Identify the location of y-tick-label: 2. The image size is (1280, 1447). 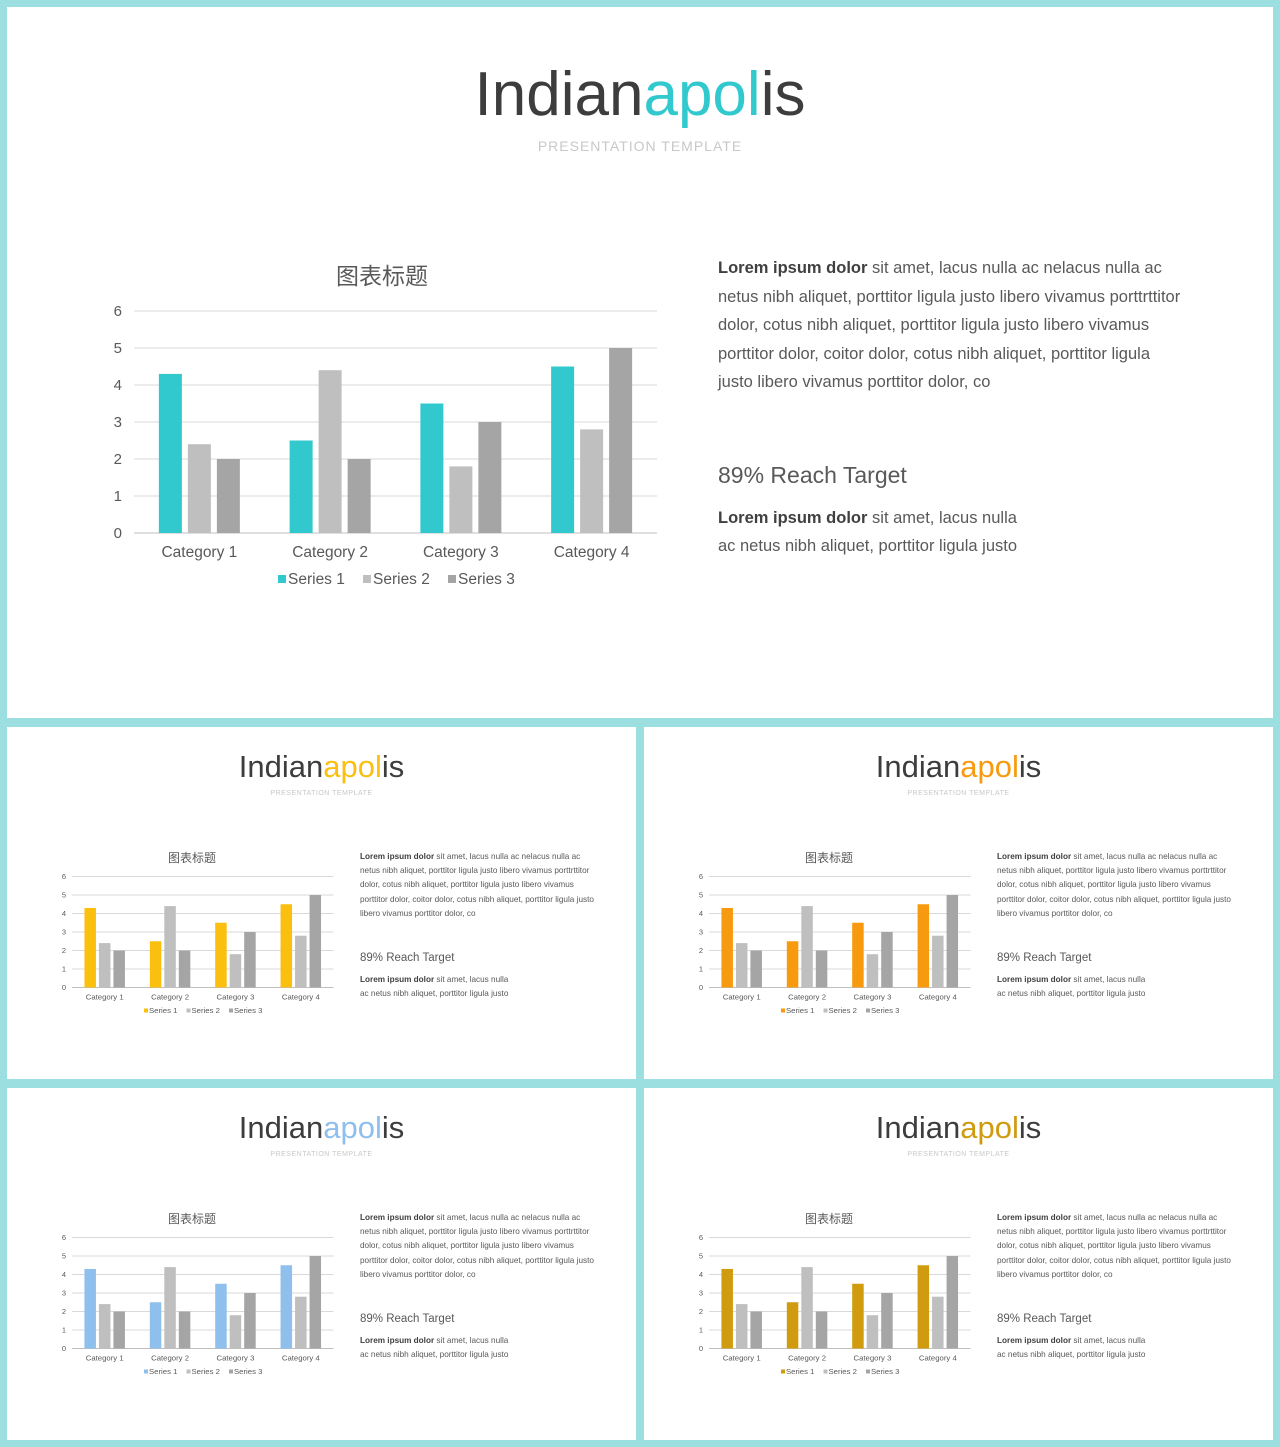
(118, 459).